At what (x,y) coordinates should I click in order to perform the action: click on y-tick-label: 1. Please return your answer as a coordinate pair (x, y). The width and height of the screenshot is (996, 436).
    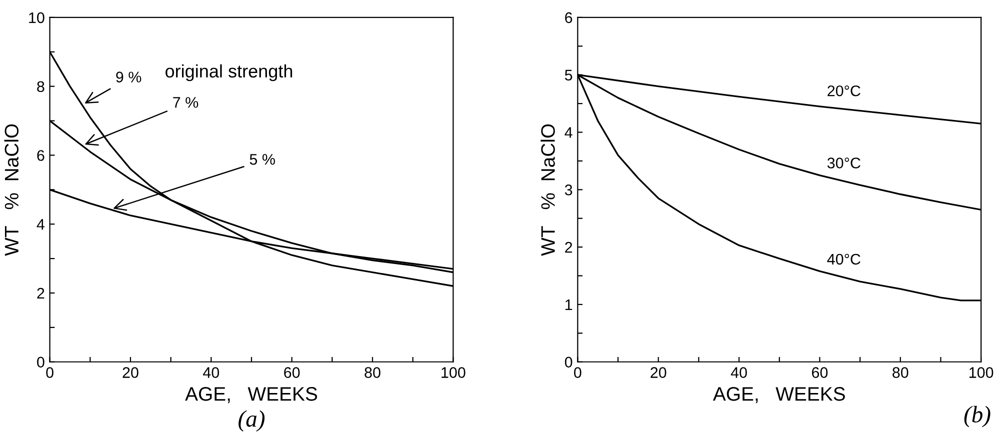
    Looking at the image, I should click on (568, 305).